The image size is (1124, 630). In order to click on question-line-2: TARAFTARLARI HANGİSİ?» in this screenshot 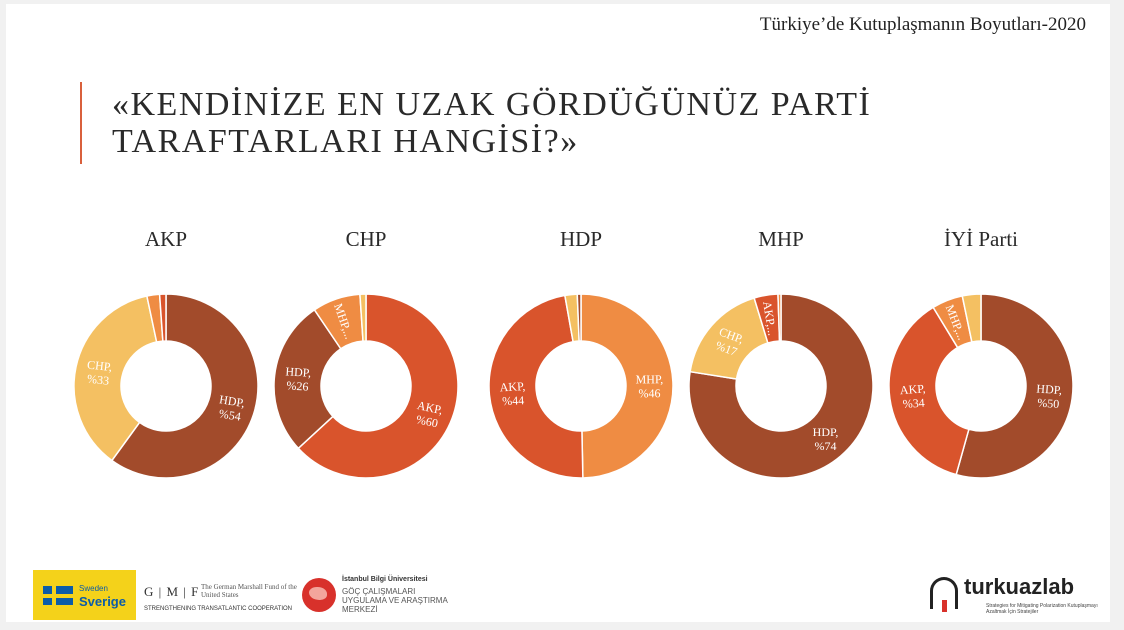, I will do `click(345, 141)`.